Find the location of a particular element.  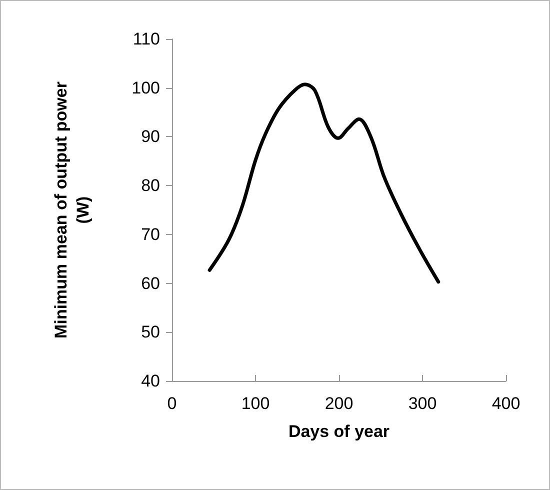

x-tick-label: 200 is located at coordinates (339, 403).